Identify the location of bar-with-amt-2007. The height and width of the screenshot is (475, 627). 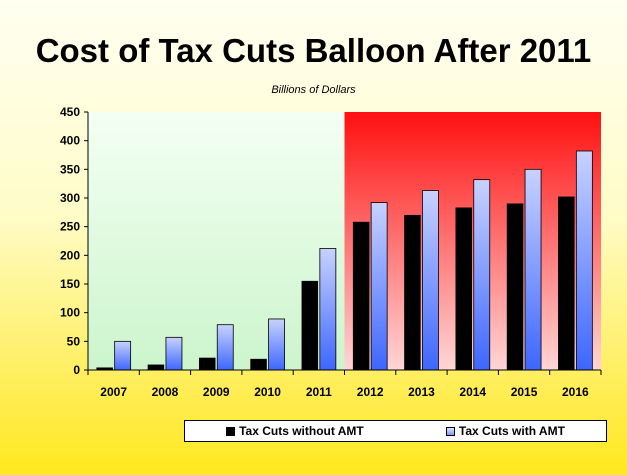
(123, 355).